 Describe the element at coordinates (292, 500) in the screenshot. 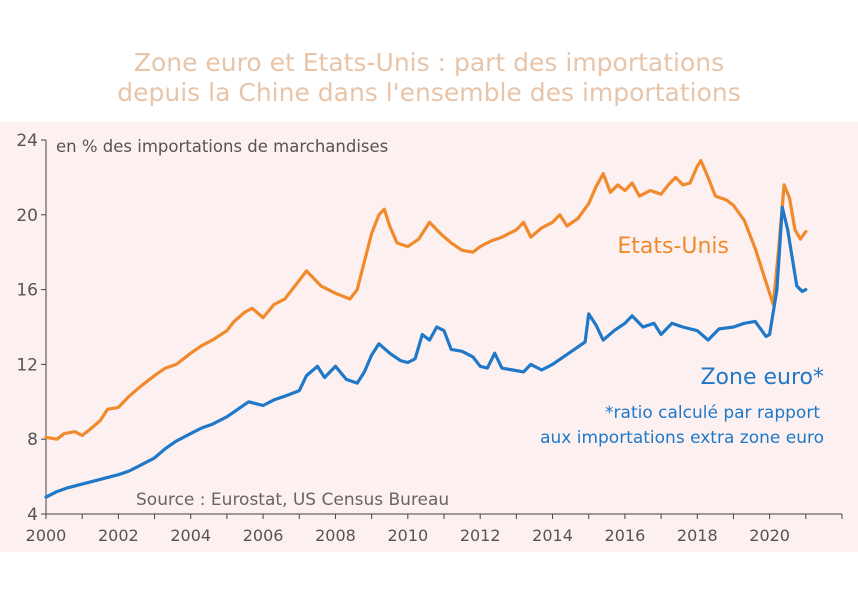

I see `source-label: Source : Eurostat, US Census Bureau` at that location.